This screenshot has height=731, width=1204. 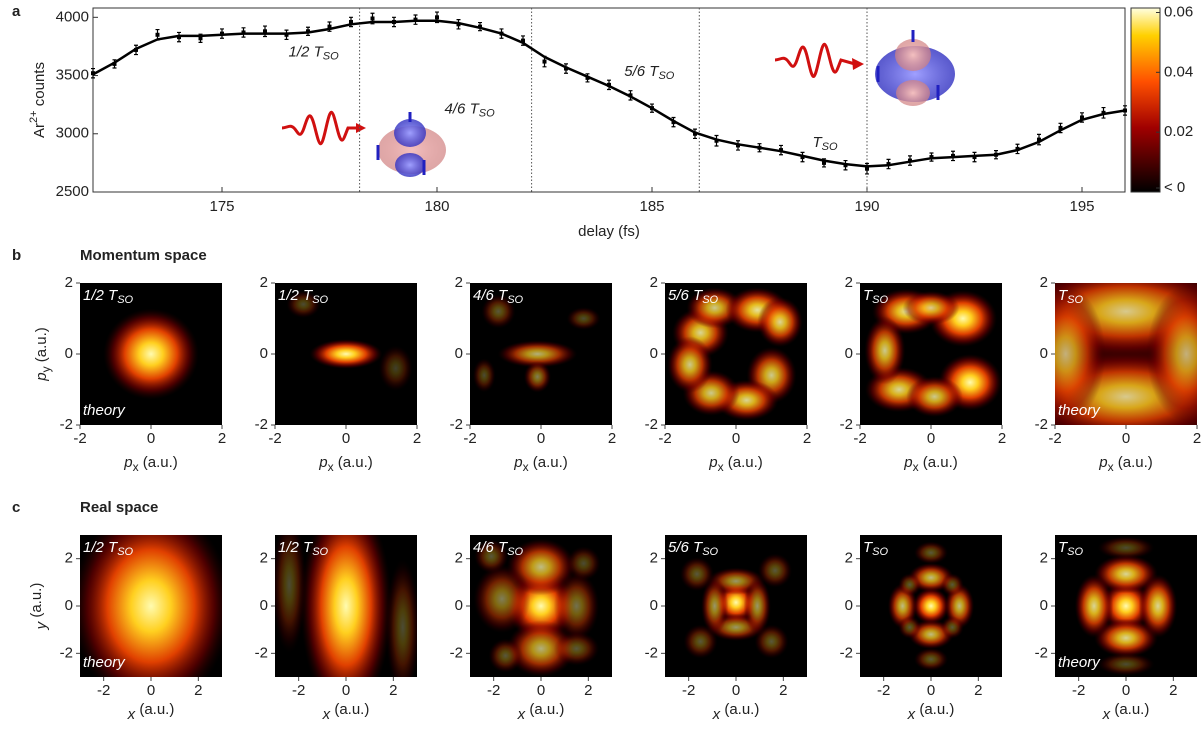 I want to click on molecule-icon, so click(x=411, y=144).